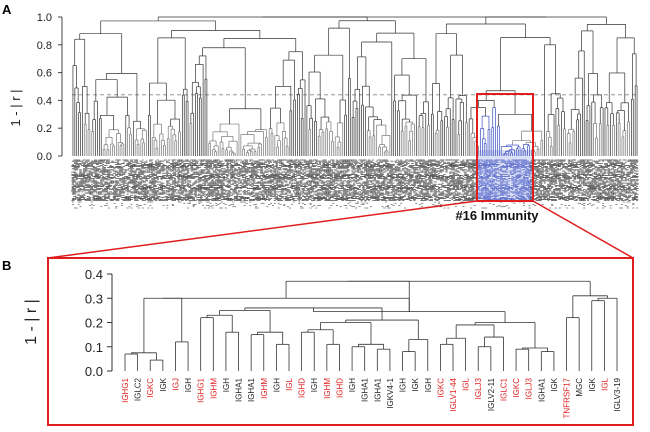  Describe the element at coordinates (44, 18) in the screenshot. I see `y-tick-label-a: 1.0` at that location.